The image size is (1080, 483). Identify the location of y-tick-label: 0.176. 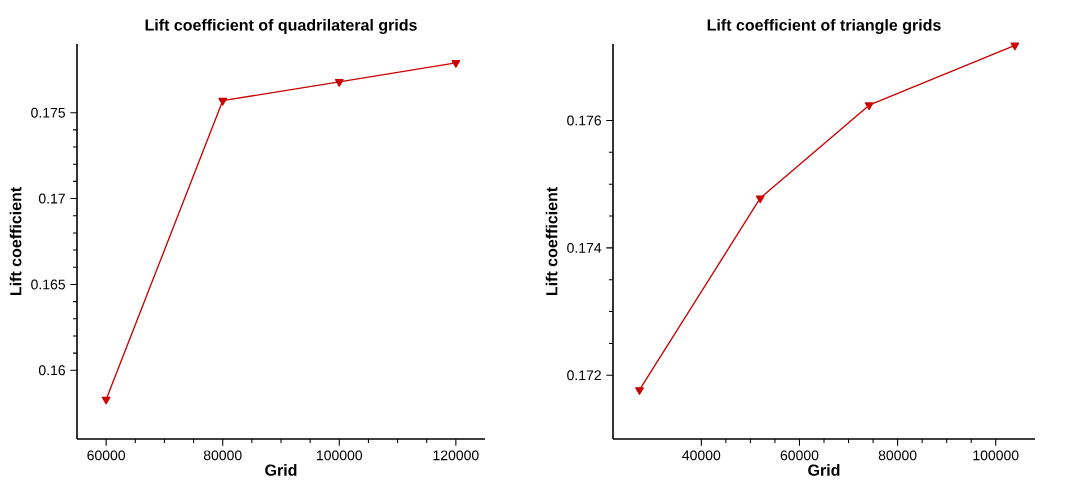
(584, 120).